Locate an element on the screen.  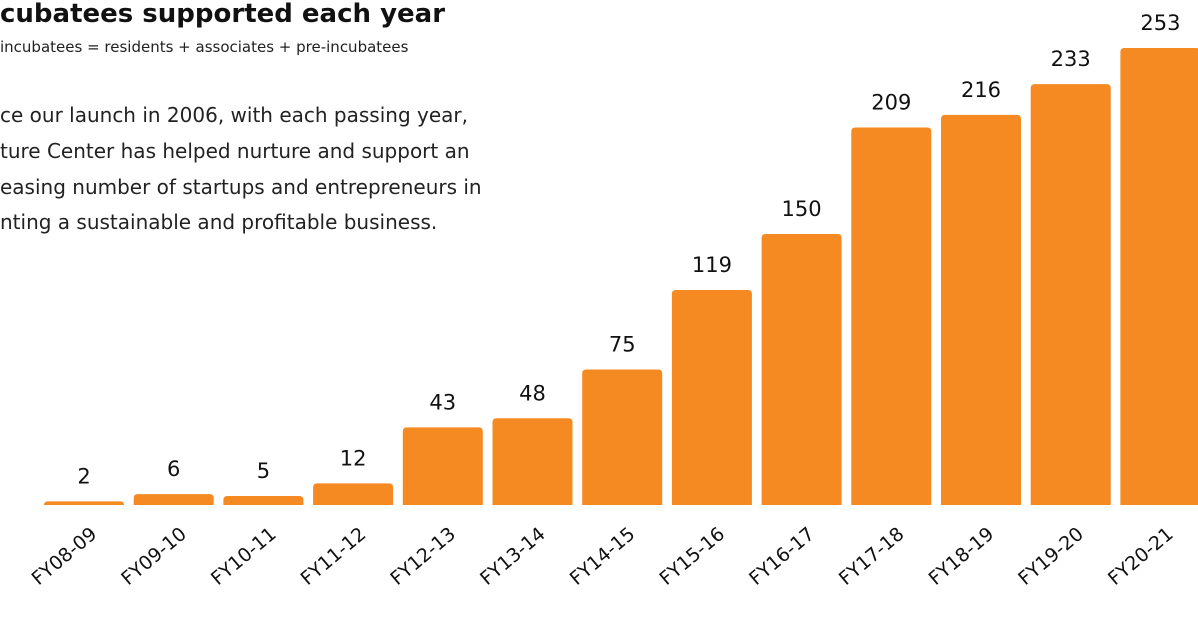
x-tick-label: FY11-12 is located at coordinates (334, 556).